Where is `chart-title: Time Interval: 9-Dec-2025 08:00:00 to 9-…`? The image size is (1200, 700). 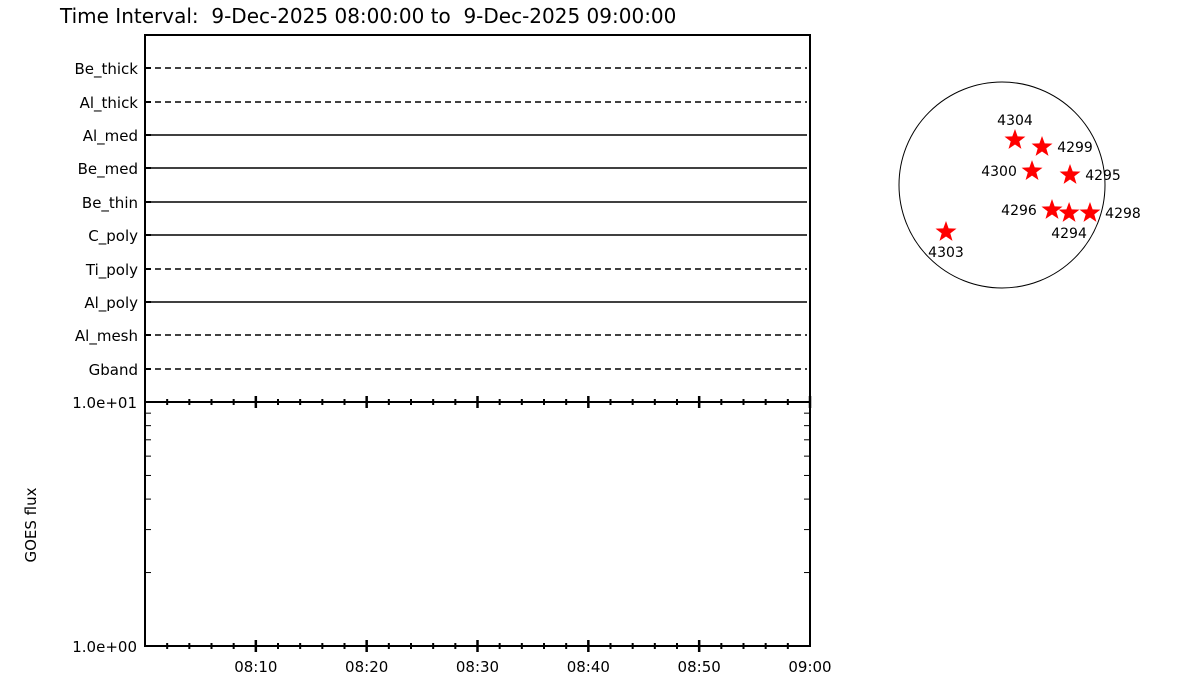 chart-title: Time Interval: 9-Dec-2025 08:00:00 to 9-… is located at coordinates (367, 16).